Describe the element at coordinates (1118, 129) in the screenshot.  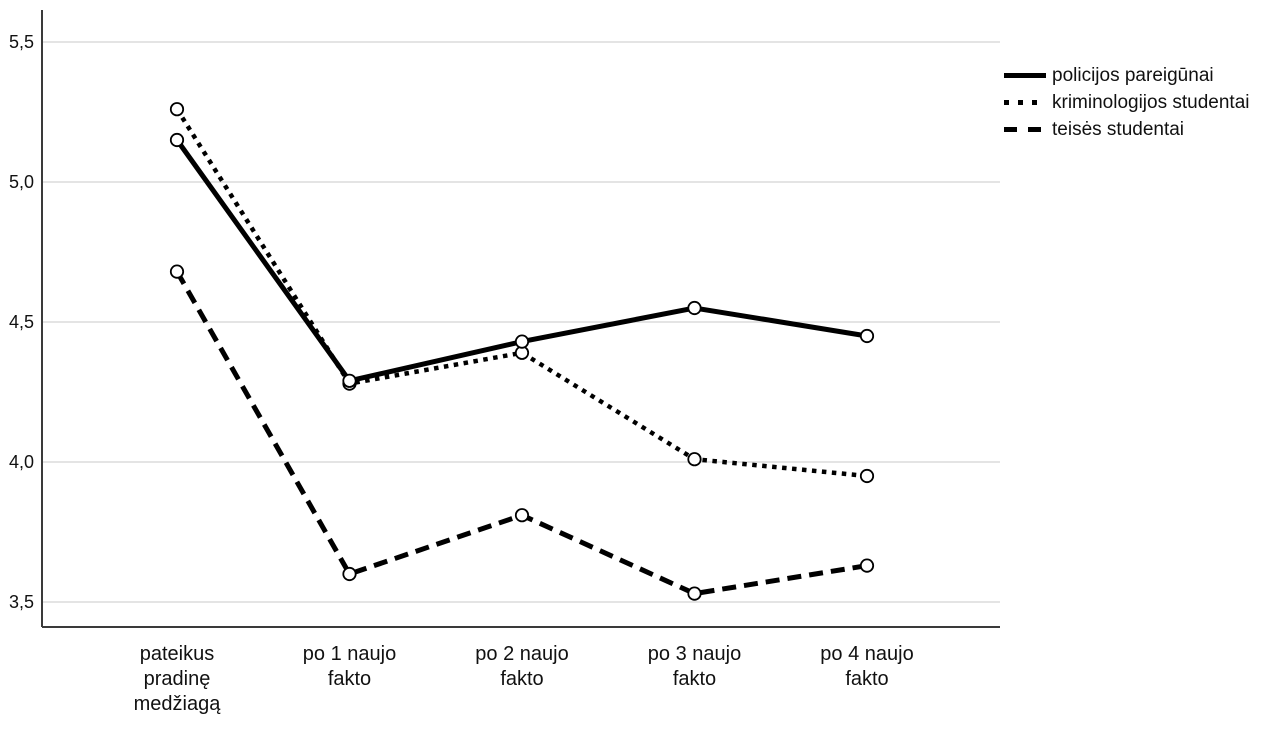
I see `legend-label-teises-studentai: teisės studentai` at that location.